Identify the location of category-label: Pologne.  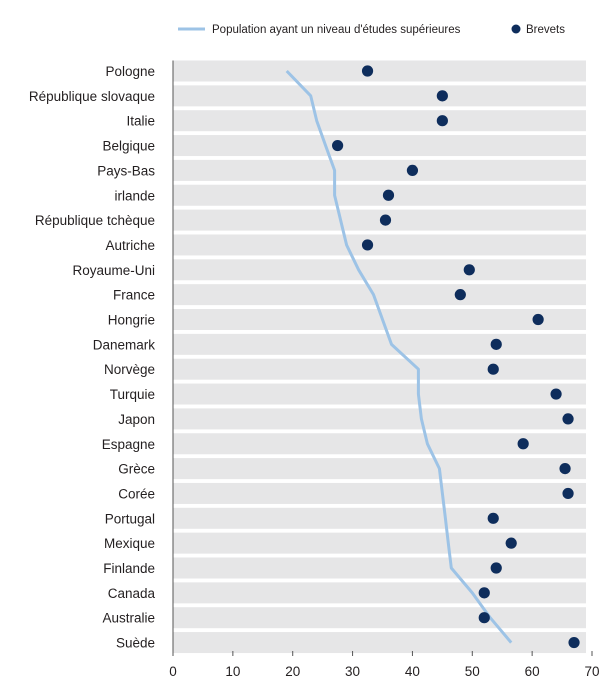
(130, 71).